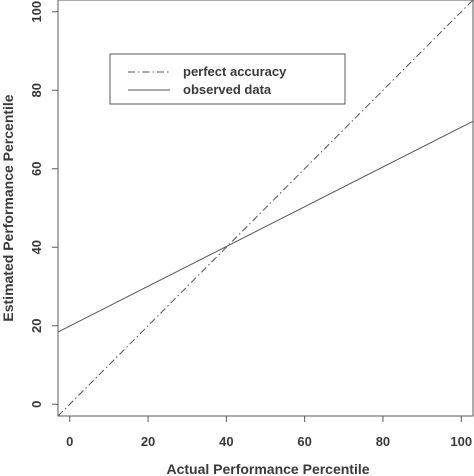  Describe the element at coordinates (69, 441) in the screenshot. I see `x-tick-label: 0` at that location.